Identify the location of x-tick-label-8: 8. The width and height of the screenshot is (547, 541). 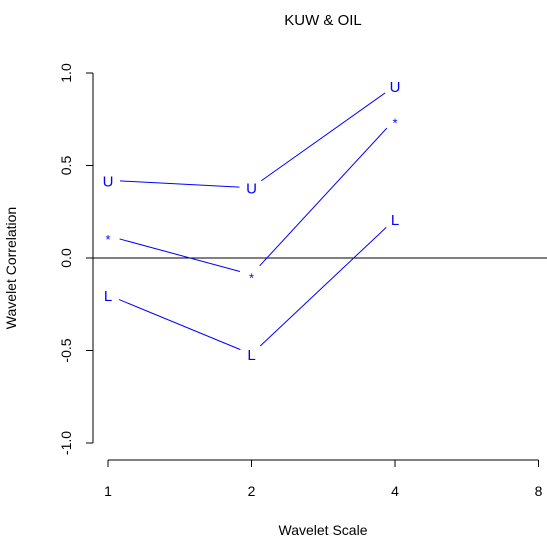
(539, 491).